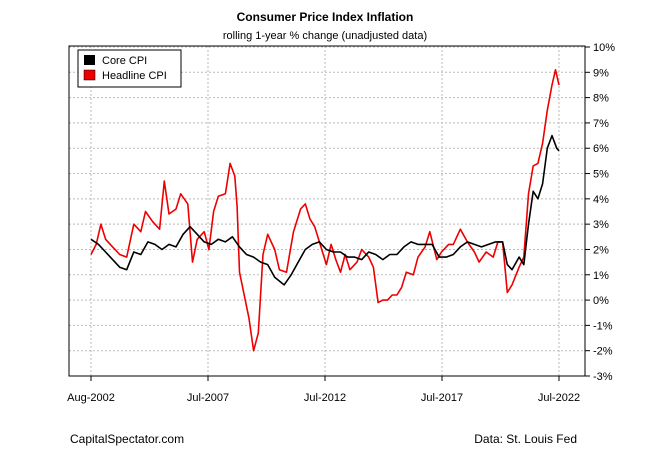 The height and width of the screenshot is (450, 650). What do you see at coordinates (525, 439) in the screenshot?
I see `source-right: Data: St. Louis Fed` at bounding box center [525, 439].